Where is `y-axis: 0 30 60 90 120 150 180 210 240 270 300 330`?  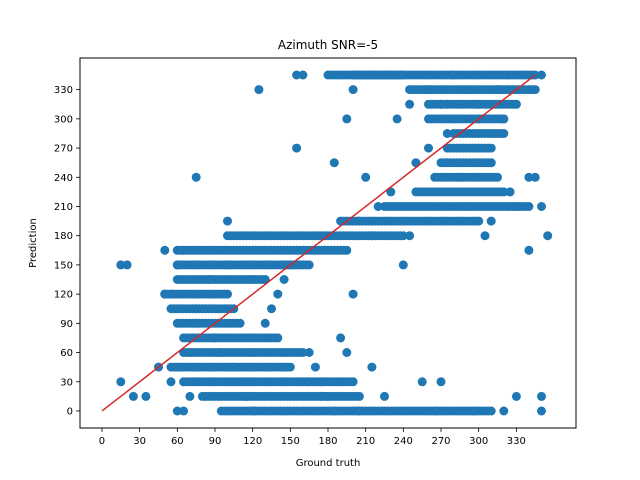 y-axis: 0 30 60 90 120 150 180 210 240 270 300 330 is located at coordinates (67, 251).